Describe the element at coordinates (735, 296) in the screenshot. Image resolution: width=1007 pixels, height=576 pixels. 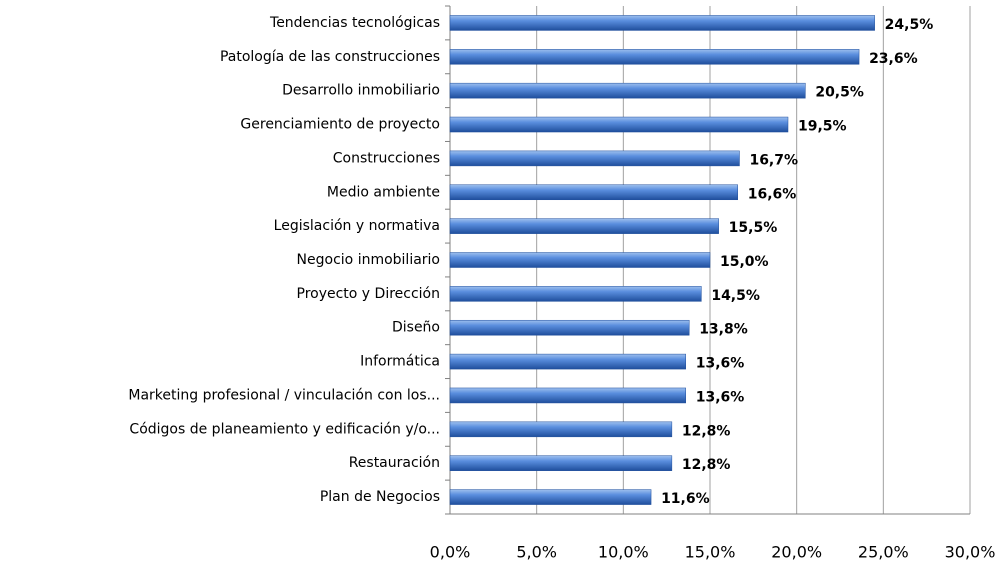
I see `value-label: 14,5%` at that location.